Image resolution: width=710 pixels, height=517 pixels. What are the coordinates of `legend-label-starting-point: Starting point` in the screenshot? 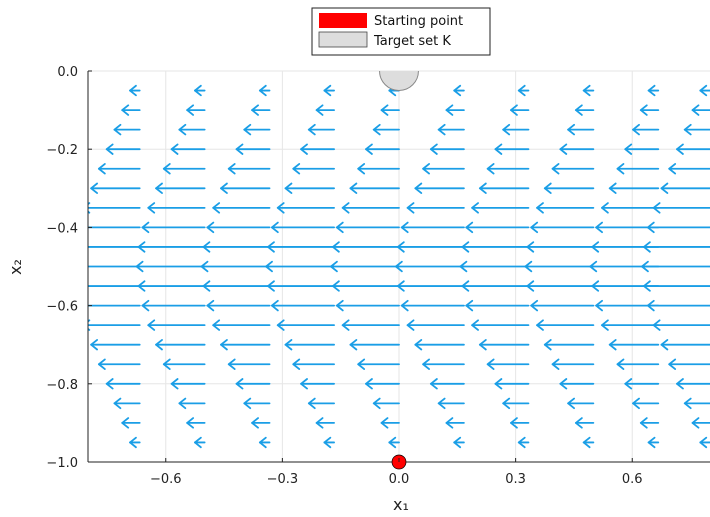 It's located at (418, 21).